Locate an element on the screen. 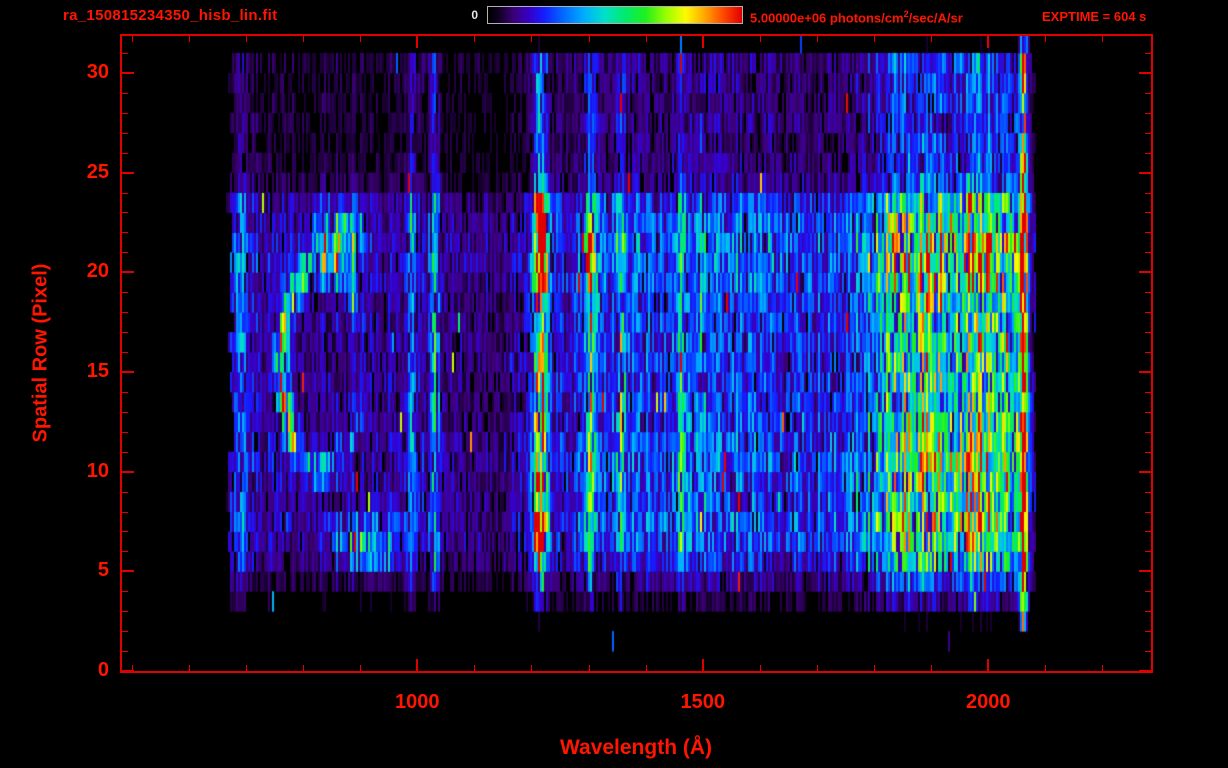 Image resolution: width=1228 pixels, height=768 pixels. x-tick-labels: 1000 1500 2000 is located at coordinates (636, 705).